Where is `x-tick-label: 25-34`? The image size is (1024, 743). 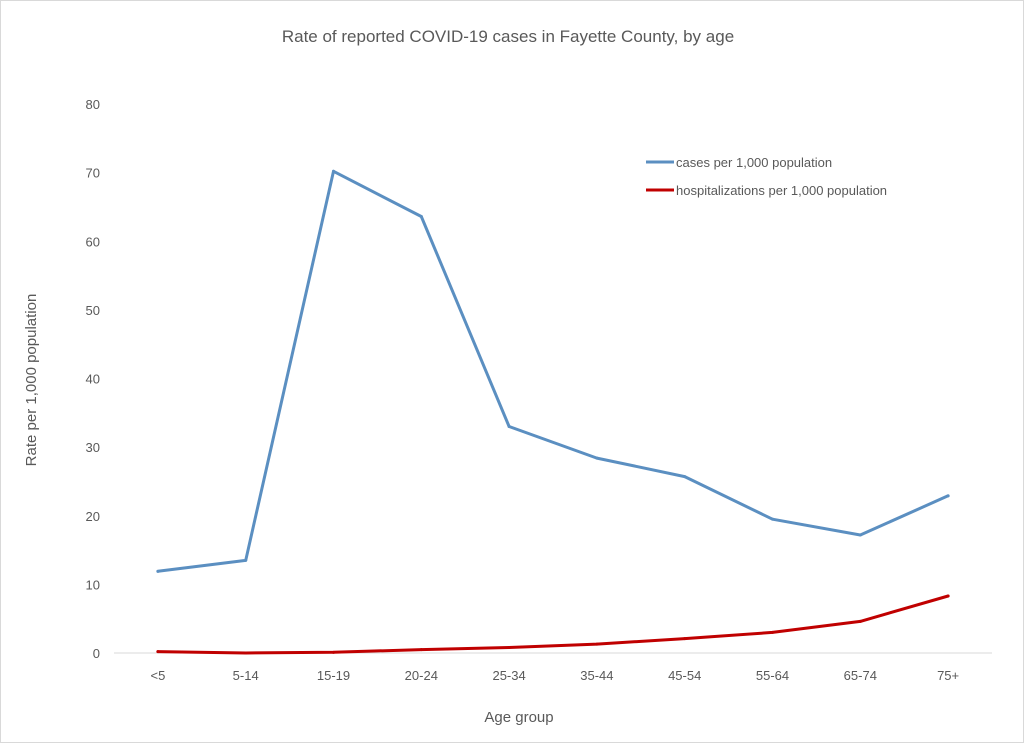
x-tick-label: 25-34 is located at coordinates (508, 675).